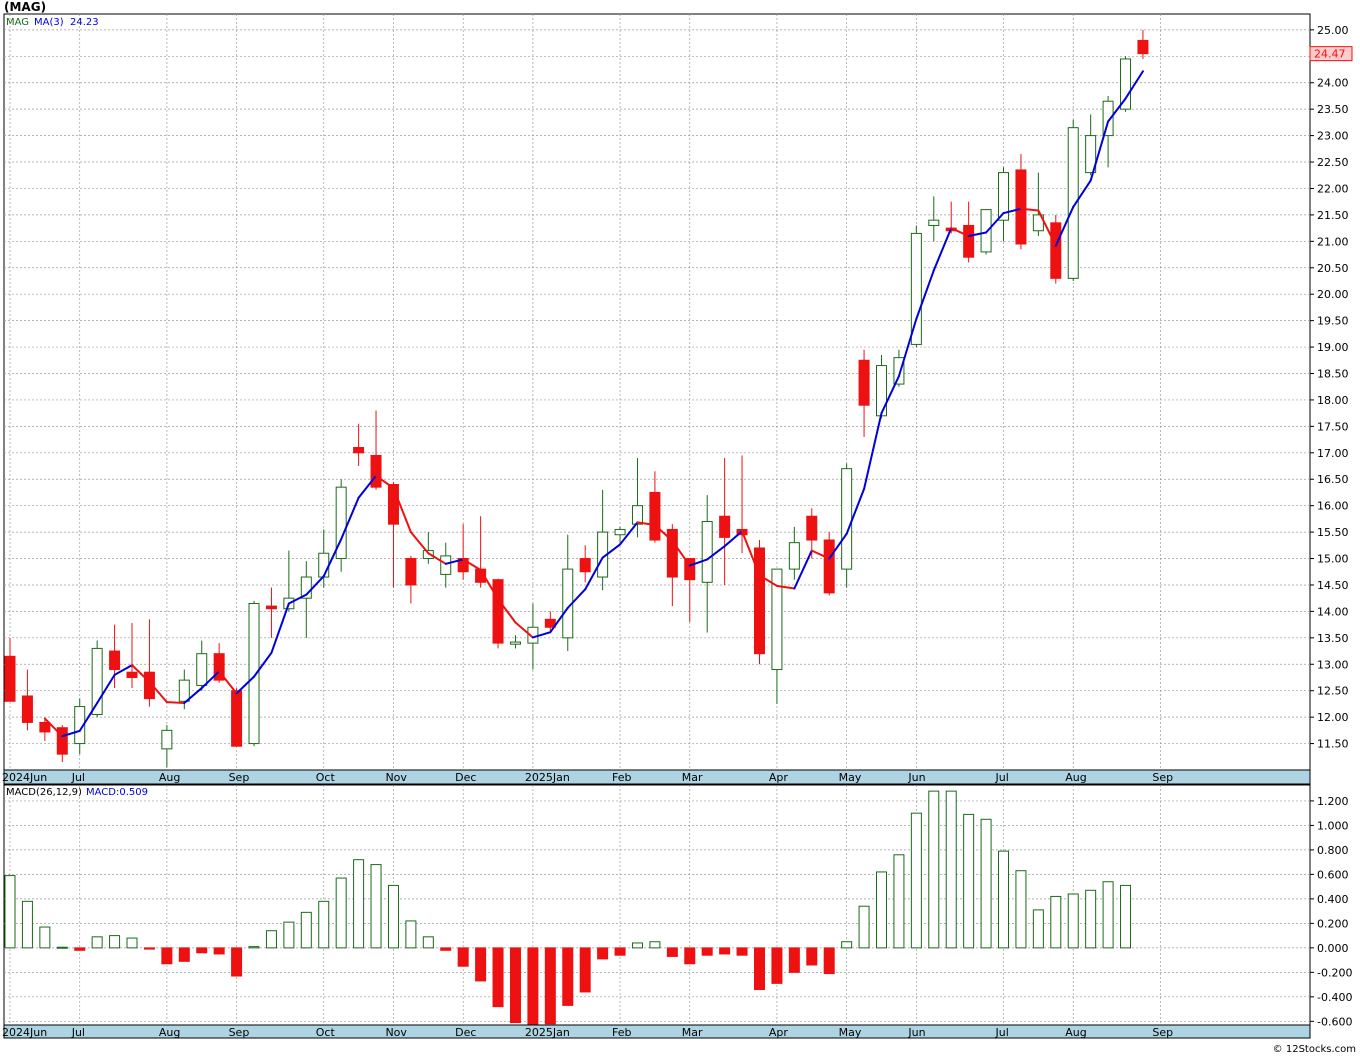  Describe the element at coordinates (779, 777) in the screenshot. I see `price-x-tick-label: Apr` at that location.